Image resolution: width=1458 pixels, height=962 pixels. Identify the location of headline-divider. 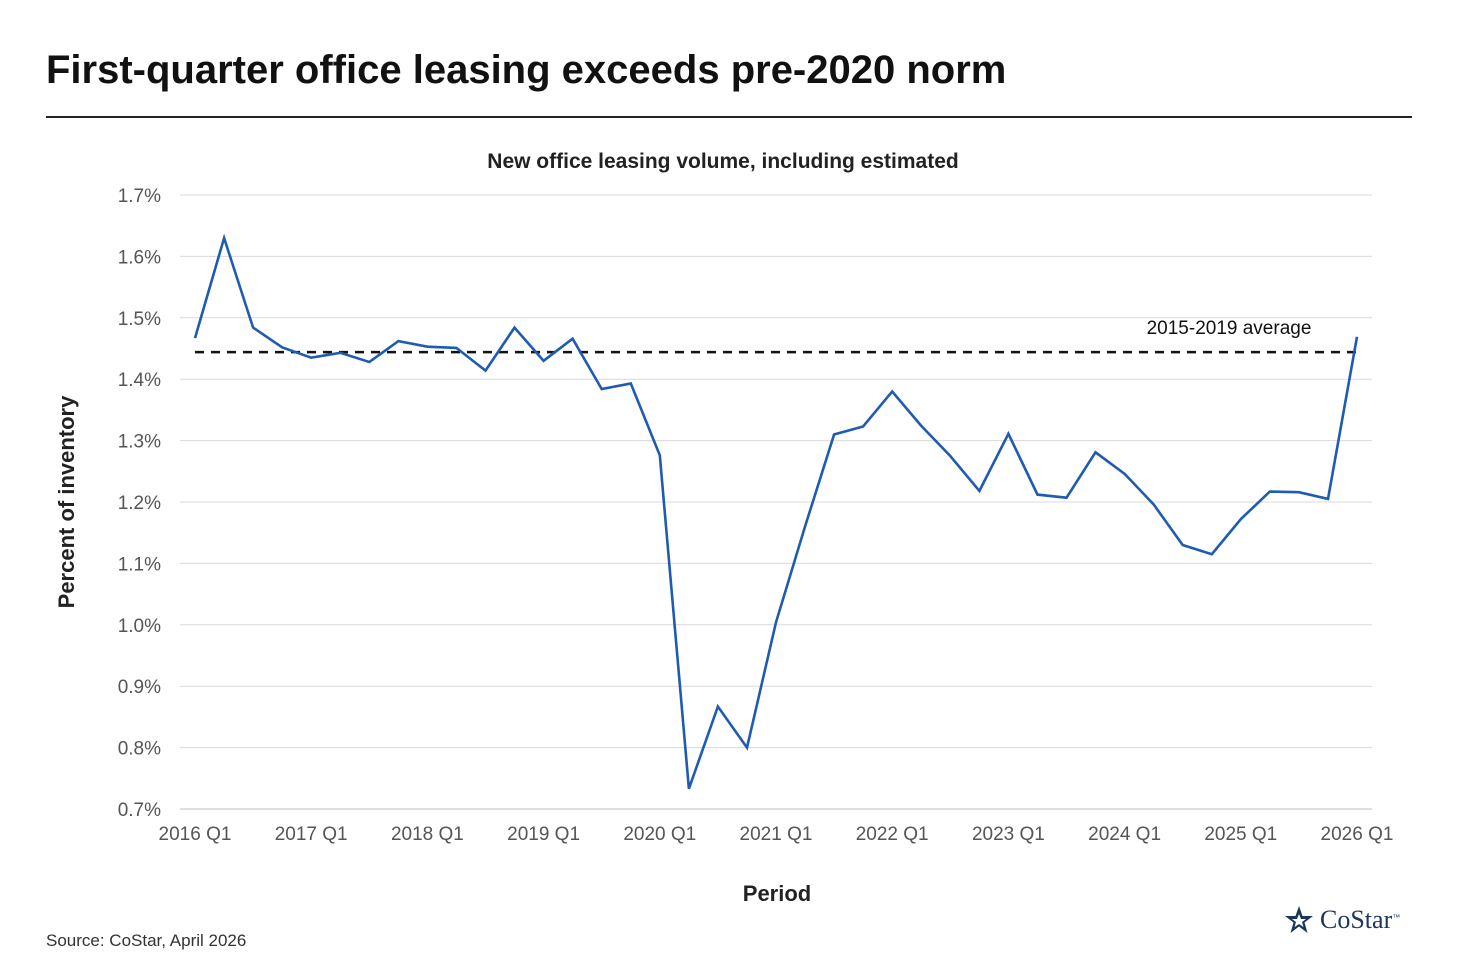
(729, 117).